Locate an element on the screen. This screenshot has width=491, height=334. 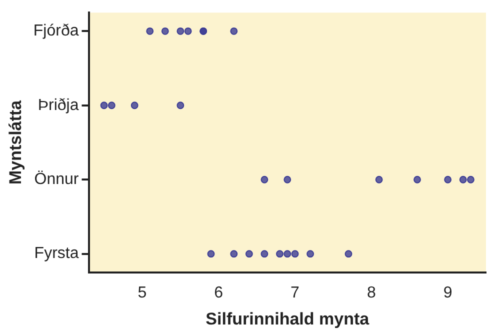
y-tick-label: Önnur is located at coordinates (57, 179).